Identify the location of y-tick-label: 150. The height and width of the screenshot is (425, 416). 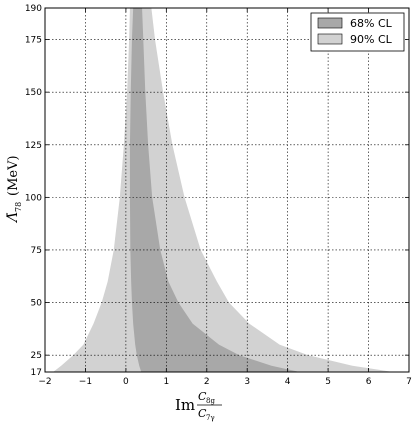
(33, 93).